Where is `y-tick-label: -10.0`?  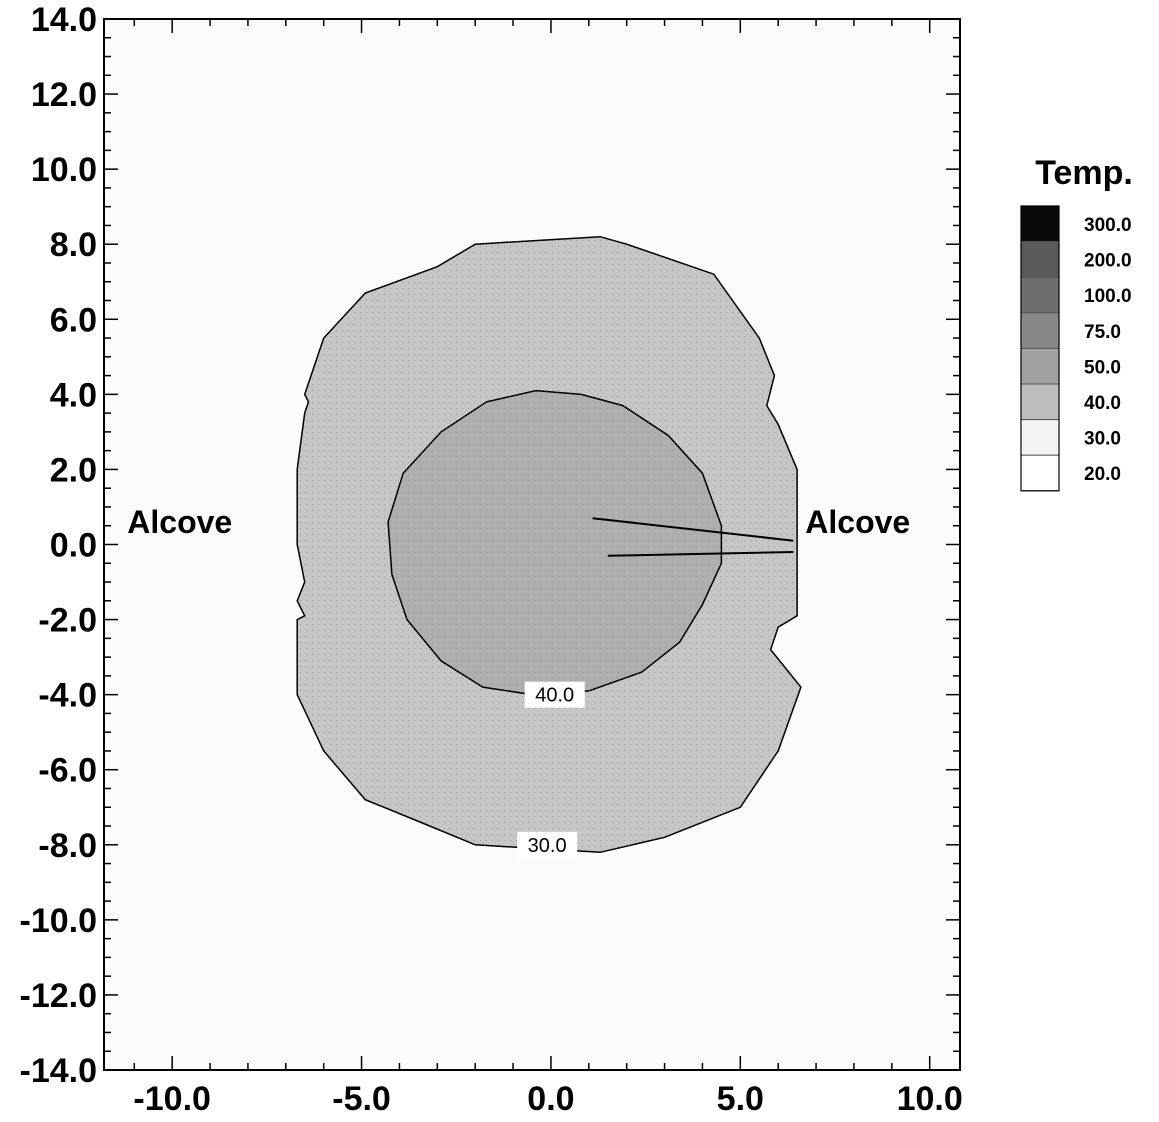
y-tick-label: -10.0 is located at coordinates (59, 921).